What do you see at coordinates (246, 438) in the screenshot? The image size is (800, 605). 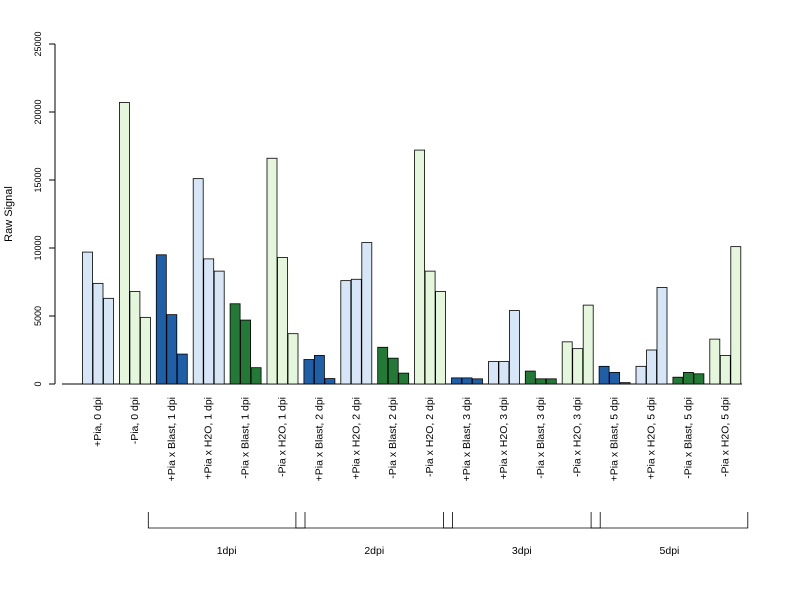 I see `category-label: -Pia x Blast, 1 dpi` at bounding box center [246, 438].